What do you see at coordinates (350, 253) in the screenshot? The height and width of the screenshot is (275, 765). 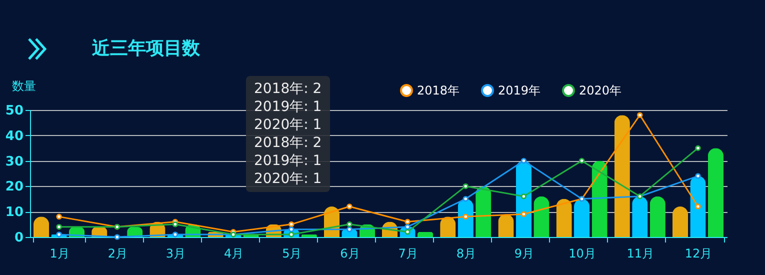 I see `x-tick-label: 6月` at bounding box center [350, 253].